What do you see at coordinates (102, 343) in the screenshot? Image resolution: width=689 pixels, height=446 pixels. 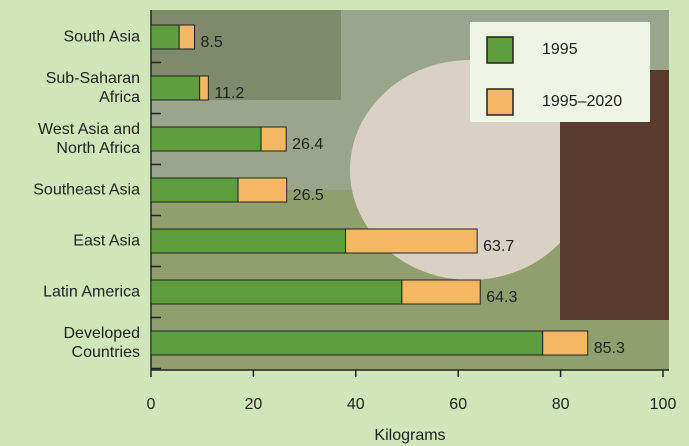 I see `category-label: Developed Countries` at bounding box center [102, 343].